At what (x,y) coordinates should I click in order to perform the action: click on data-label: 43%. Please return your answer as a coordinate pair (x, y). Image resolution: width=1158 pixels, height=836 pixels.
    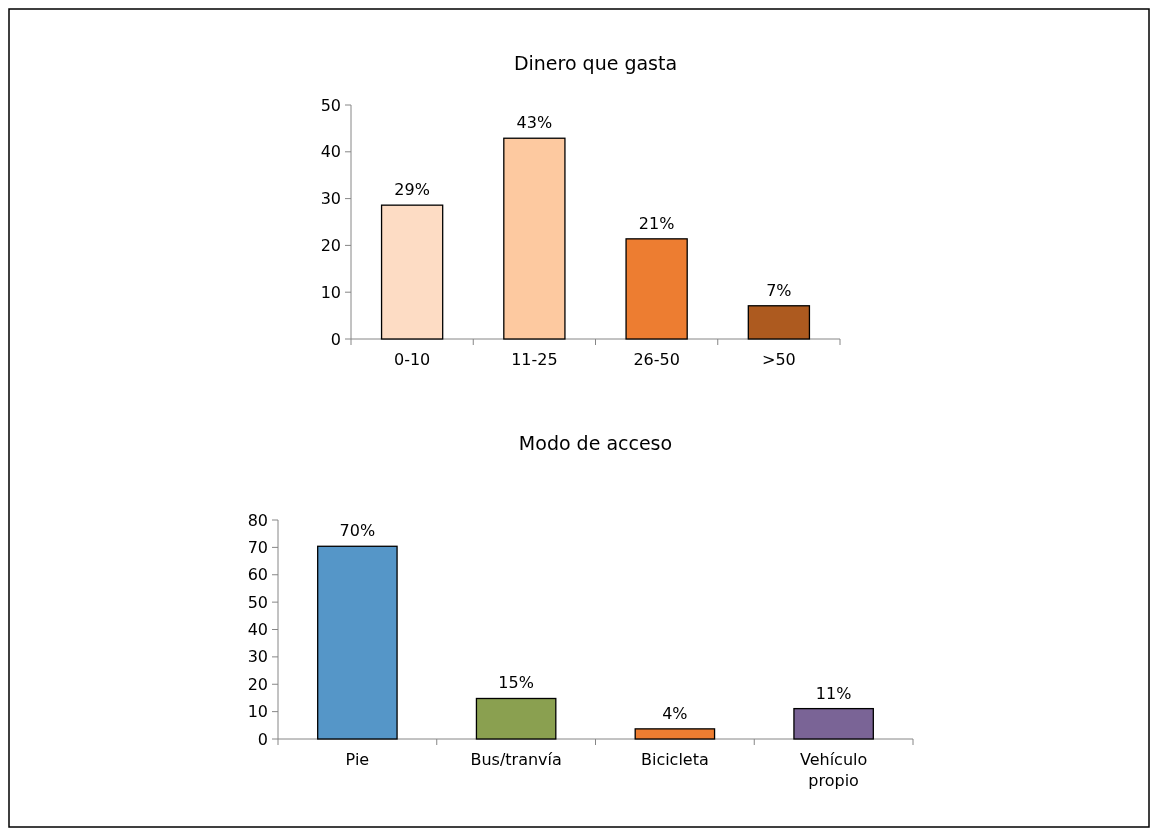
    Looking at the image, I should click on (534, 123).